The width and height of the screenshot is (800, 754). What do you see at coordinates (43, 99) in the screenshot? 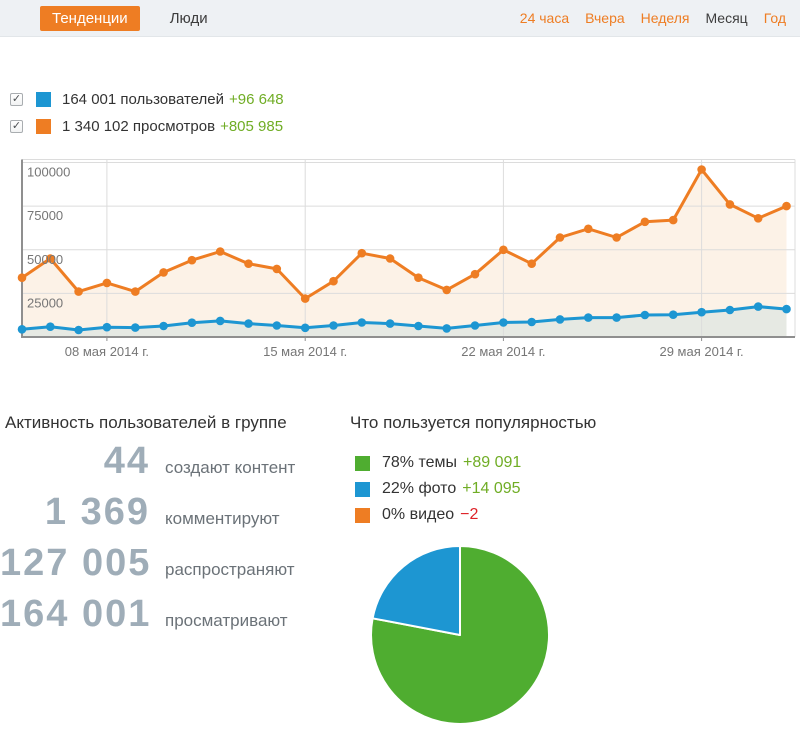
I see `users-color-swatch` at bounding box center [43, 99].